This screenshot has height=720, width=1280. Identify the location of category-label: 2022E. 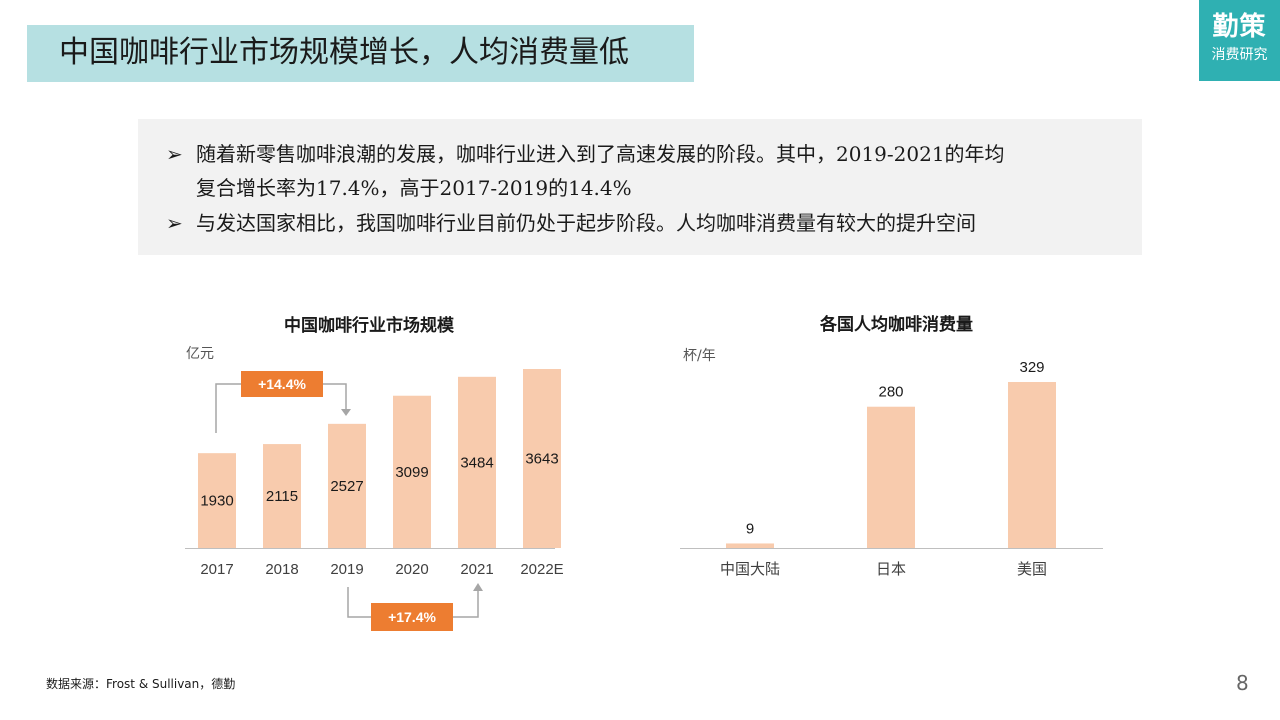
(541, 569).